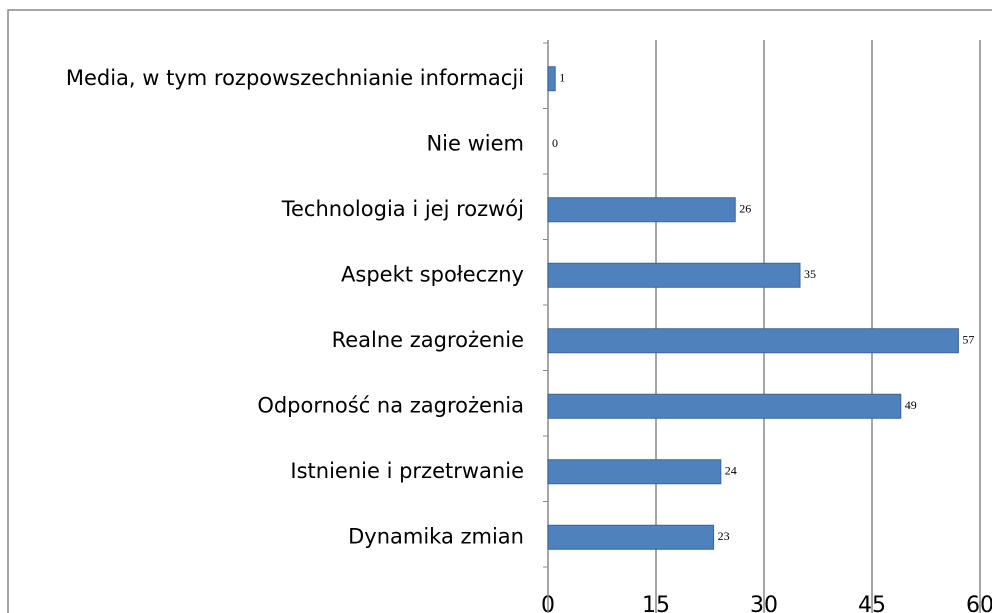 This screenshot has height=613, width=992. Describe the element at coordinates (436, 536) in the screenshot. I see `y-tick-label: Dynamika zmian` at that location.